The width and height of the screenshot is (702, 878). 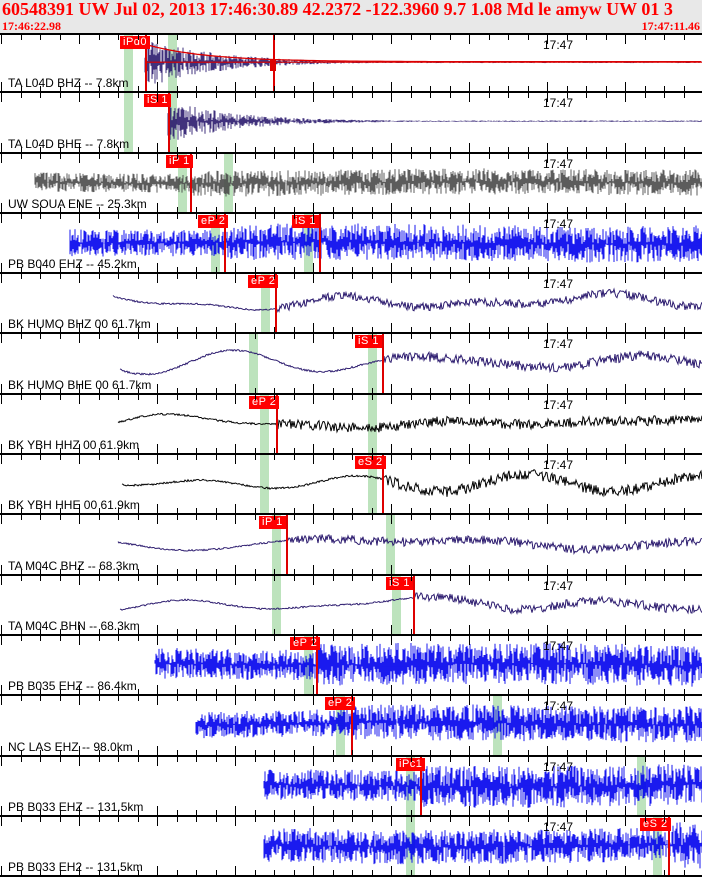 I want to click on station-channel-label: NC LAS EHZ -- 98.0km, so click(x=70, y=746).